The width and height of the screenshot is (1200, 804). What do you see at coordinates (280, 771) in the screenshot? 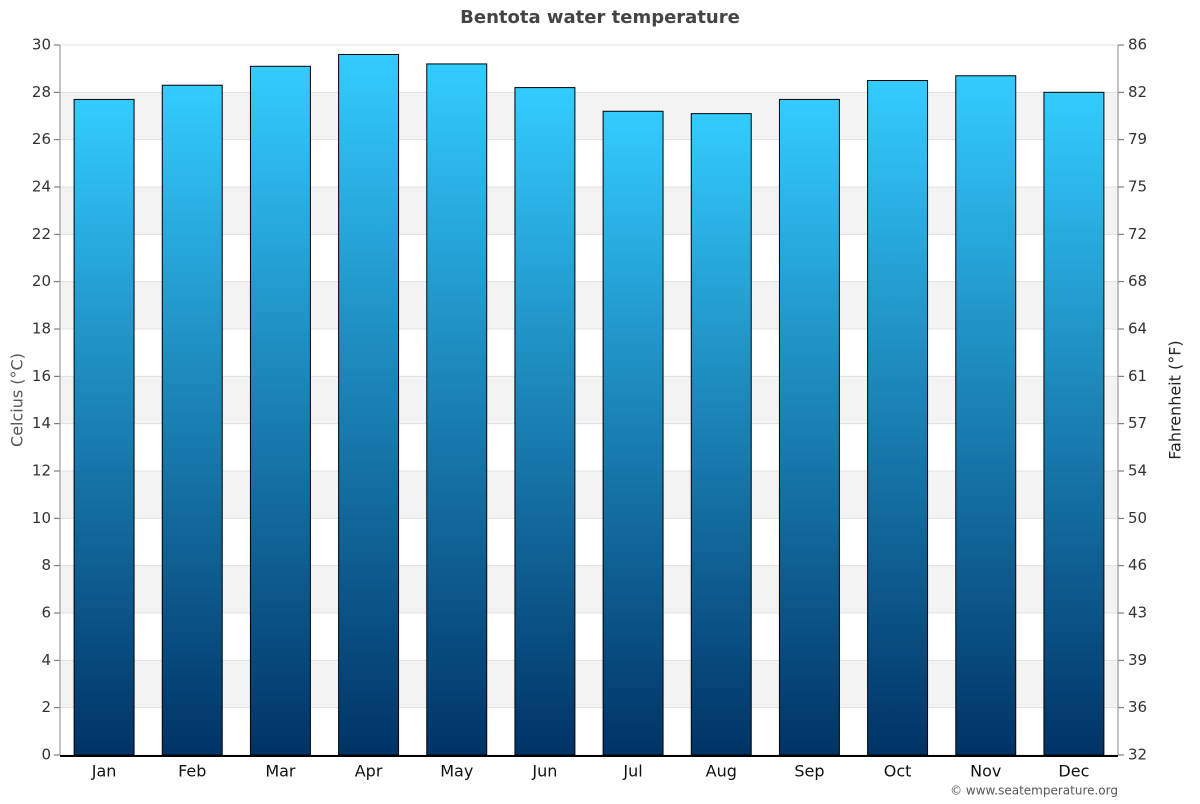
I see `x-tick-label: Mar` at bounding box center [280, 771].